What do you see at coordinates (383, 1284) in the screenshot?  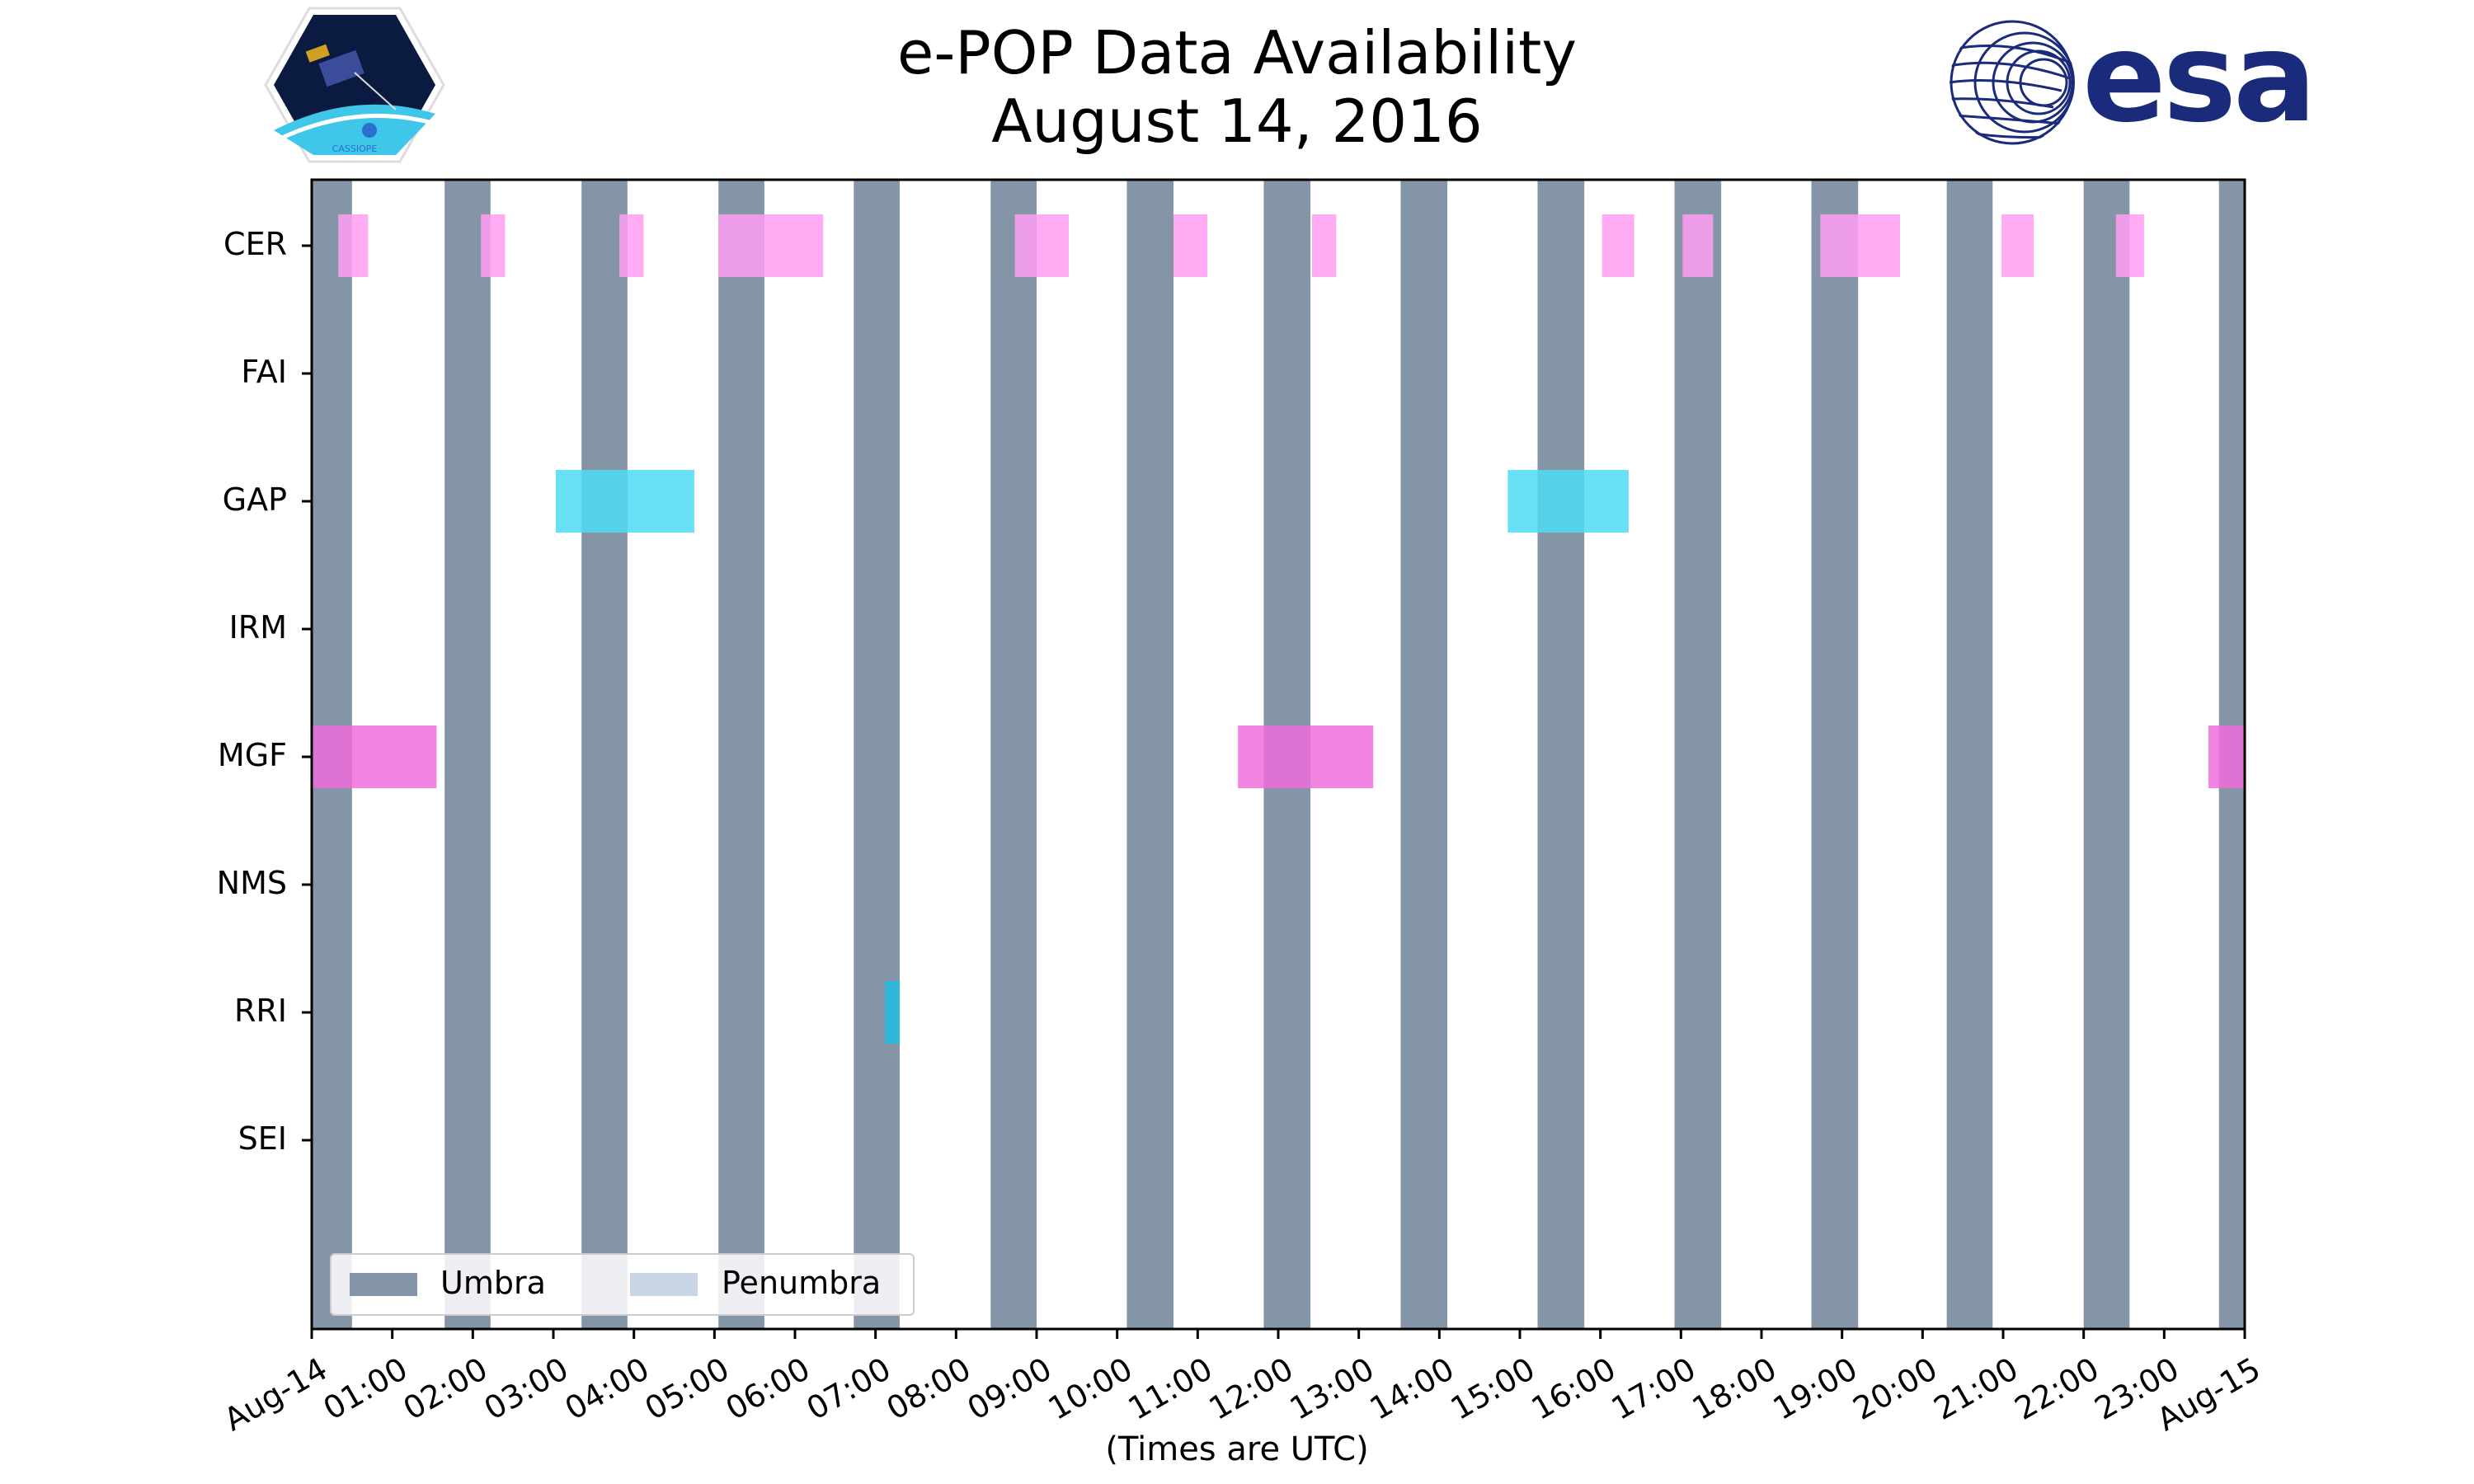 I see `legend-swatch-umbra` at bounding box center [383, 1284].